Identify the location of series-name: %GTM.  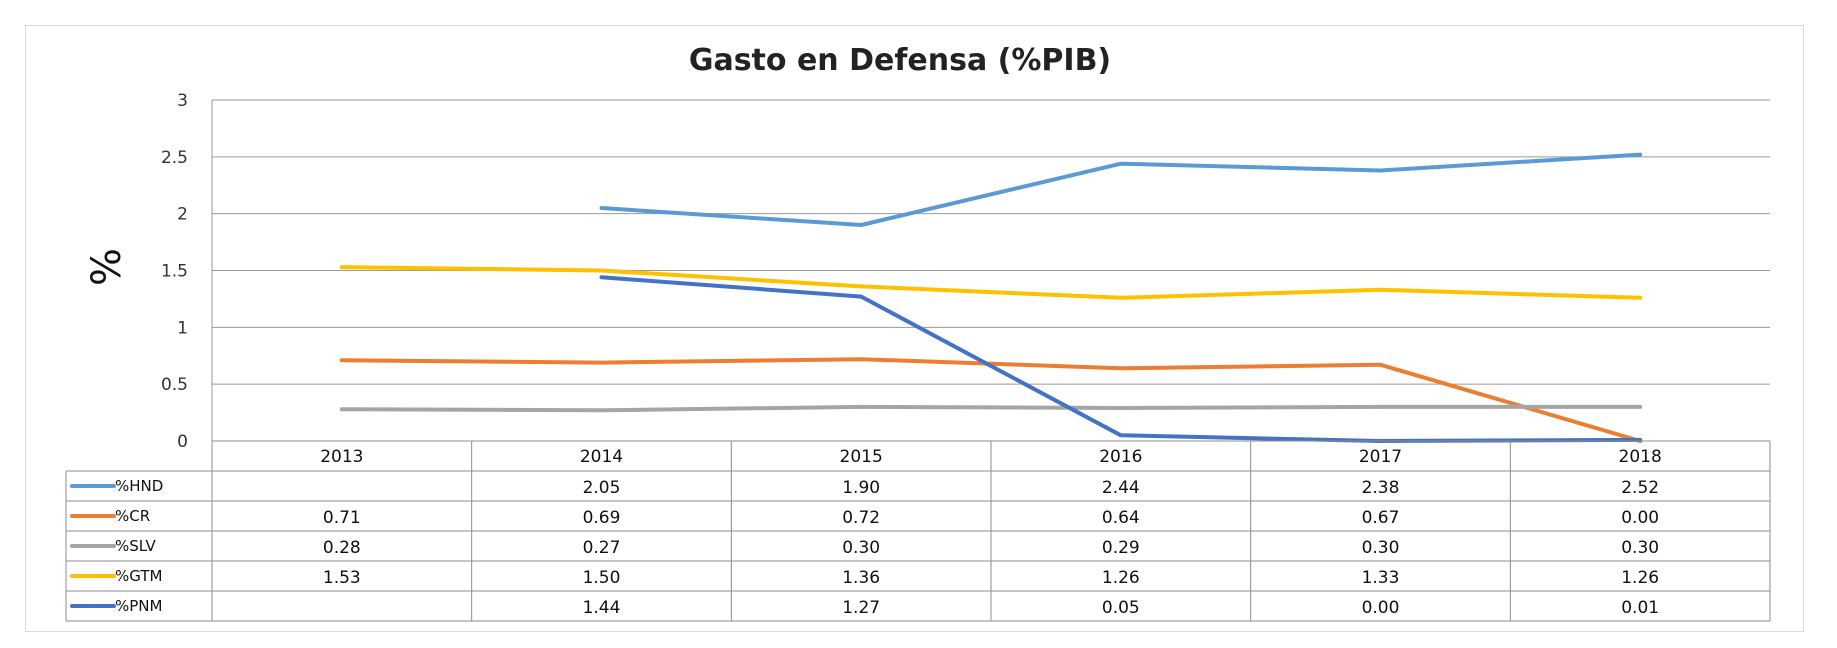
(138, 576).